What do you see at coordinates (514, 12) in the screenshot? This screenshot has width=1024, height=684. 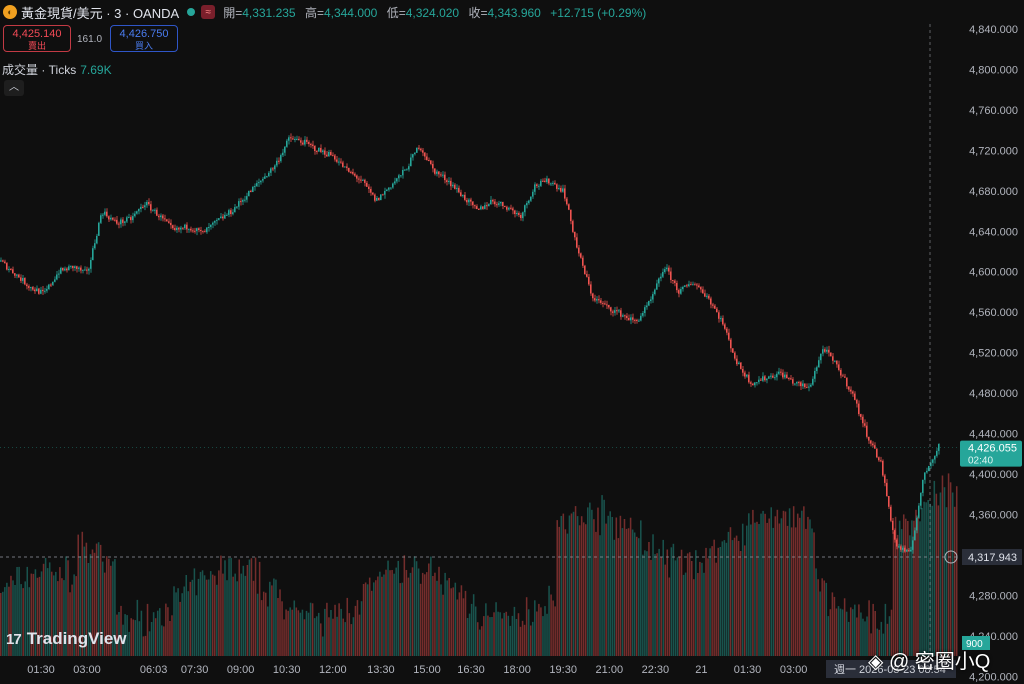 I see `close-value: 4,343.960` at bounding box center [514, 12].